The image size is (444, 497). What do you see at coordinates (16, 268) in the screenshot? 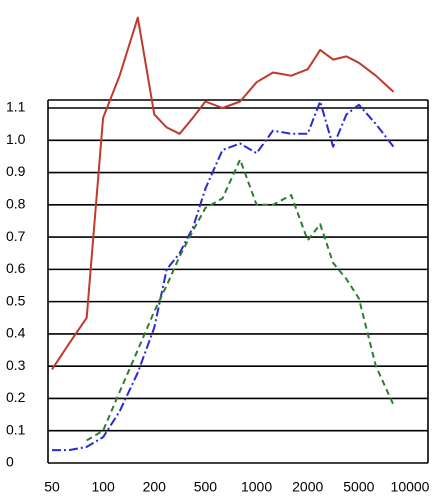
I see `y-tick-label: 0.6` at bounding box center [16, 268].